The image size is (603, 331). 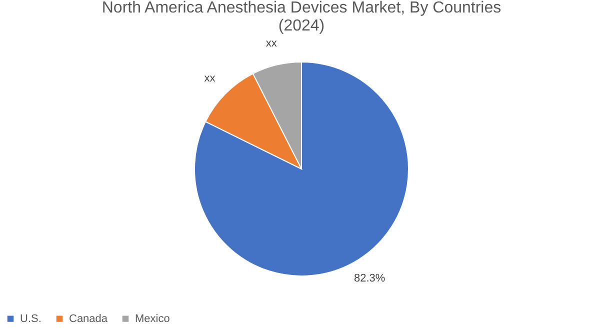 I want to click on chart-title: North America Anesthesia Devices Market, By Countries (2024), so click(x=302, y=17).